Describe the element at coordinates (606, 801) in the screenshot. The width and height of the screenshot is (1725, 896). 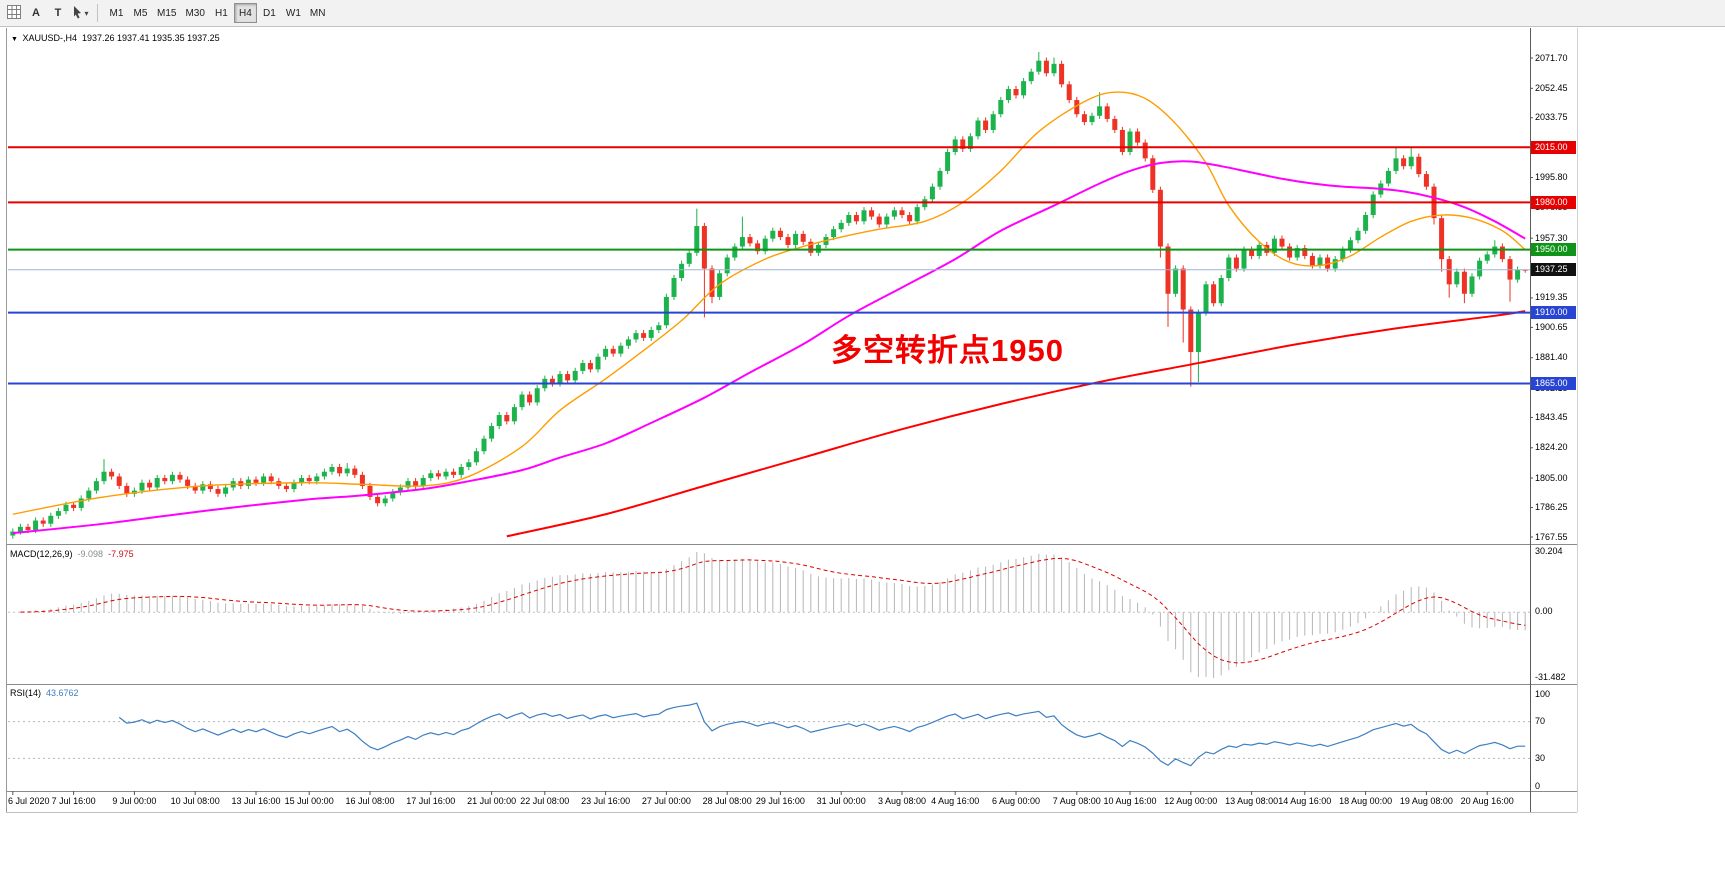
I see `time-axis-label: 23 Jul 16:00` at that location.